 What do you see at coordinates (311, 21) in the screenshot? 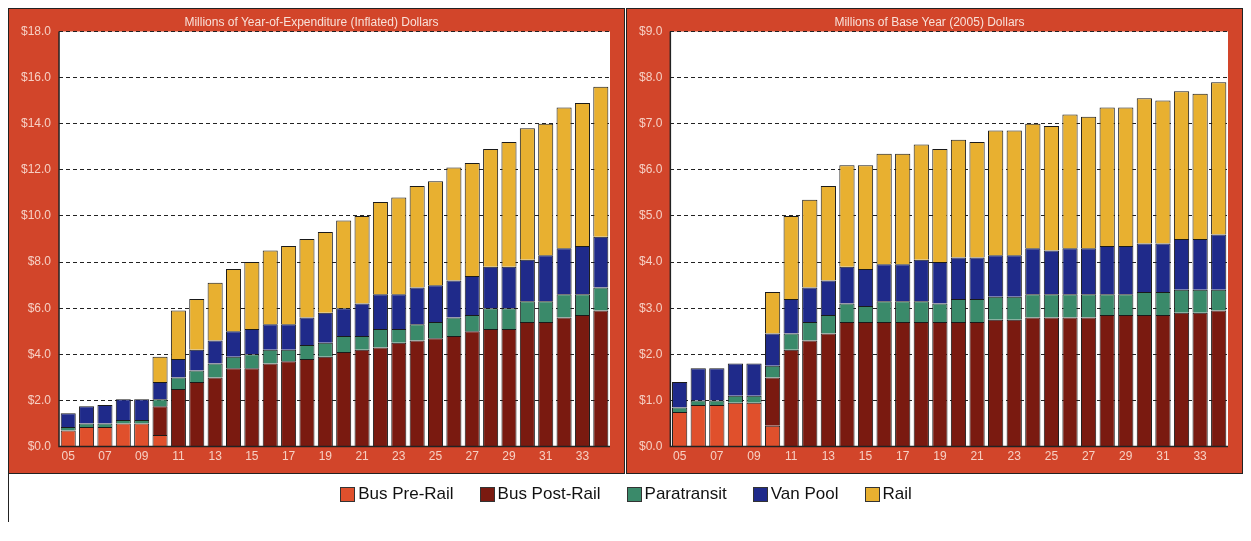
I see `chart-title: Millions of Year-of-Expenditure (Inflated) Dollars` at bounding box center [311, 21].